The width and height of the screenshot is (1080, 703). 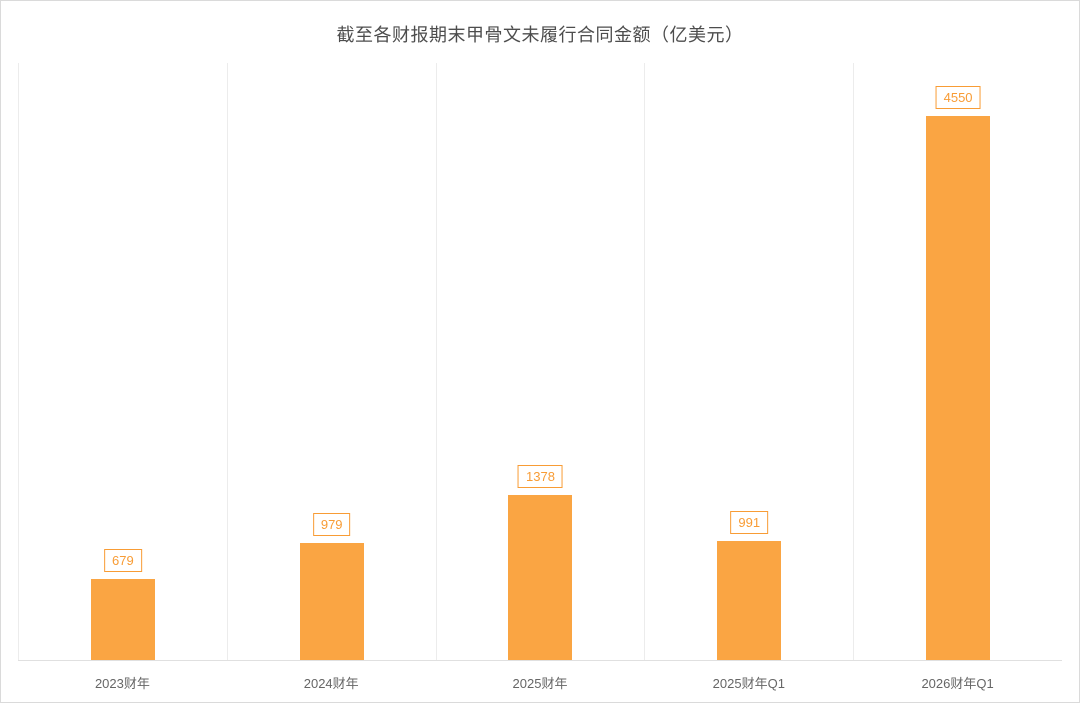 I want to click on x-axis-label: 2023财年, so click(x=122, y=683).